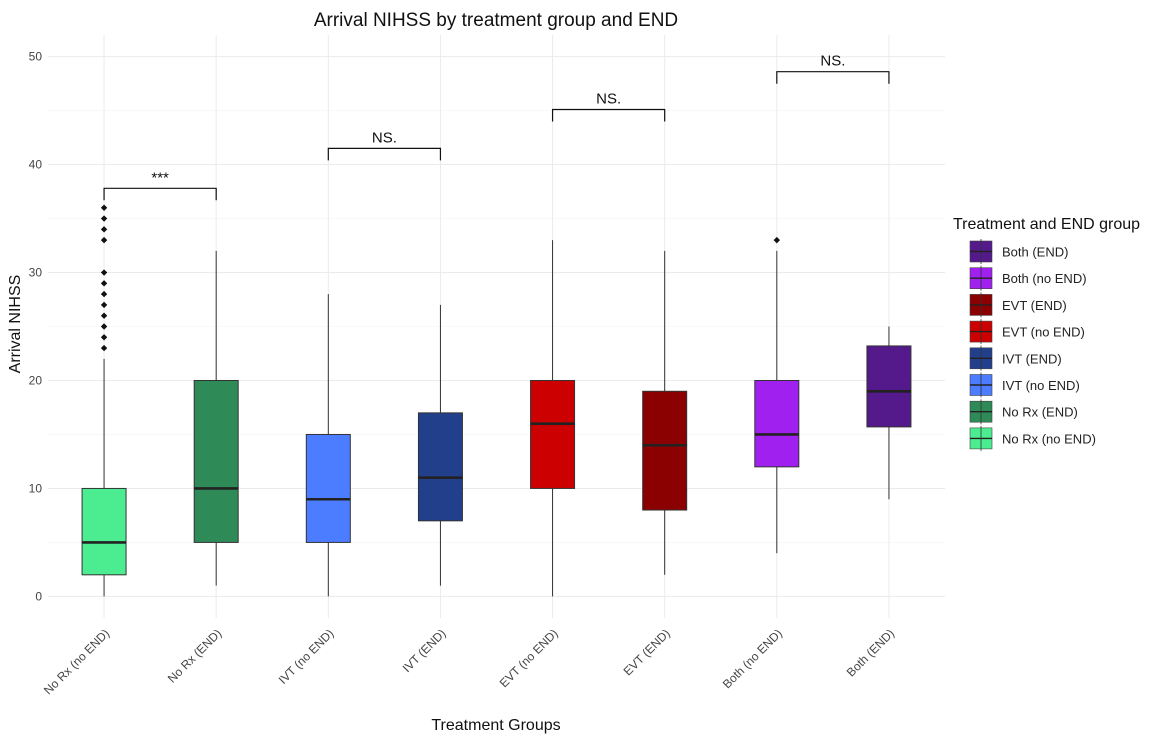 Image resolution: width=1170 pixels, height=744 pixels. I want to click on legend-label: Both (no END), so click(1044, 278).